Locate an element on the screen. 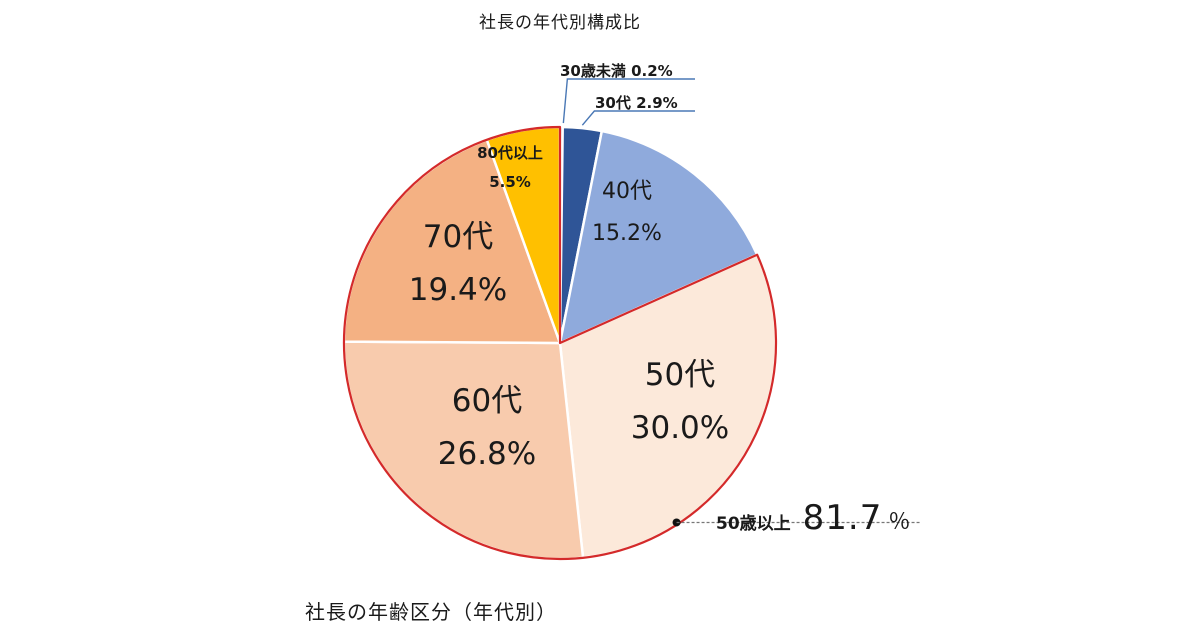  slice-label-80plus: 80代以上 5.5% is located at coordinates (510, 168).